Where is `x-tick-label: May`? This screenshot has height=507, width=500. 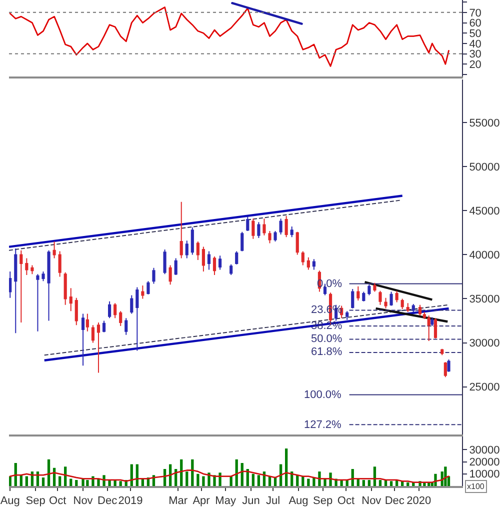
x-tick-label: May is located at coordinates (225, 501).